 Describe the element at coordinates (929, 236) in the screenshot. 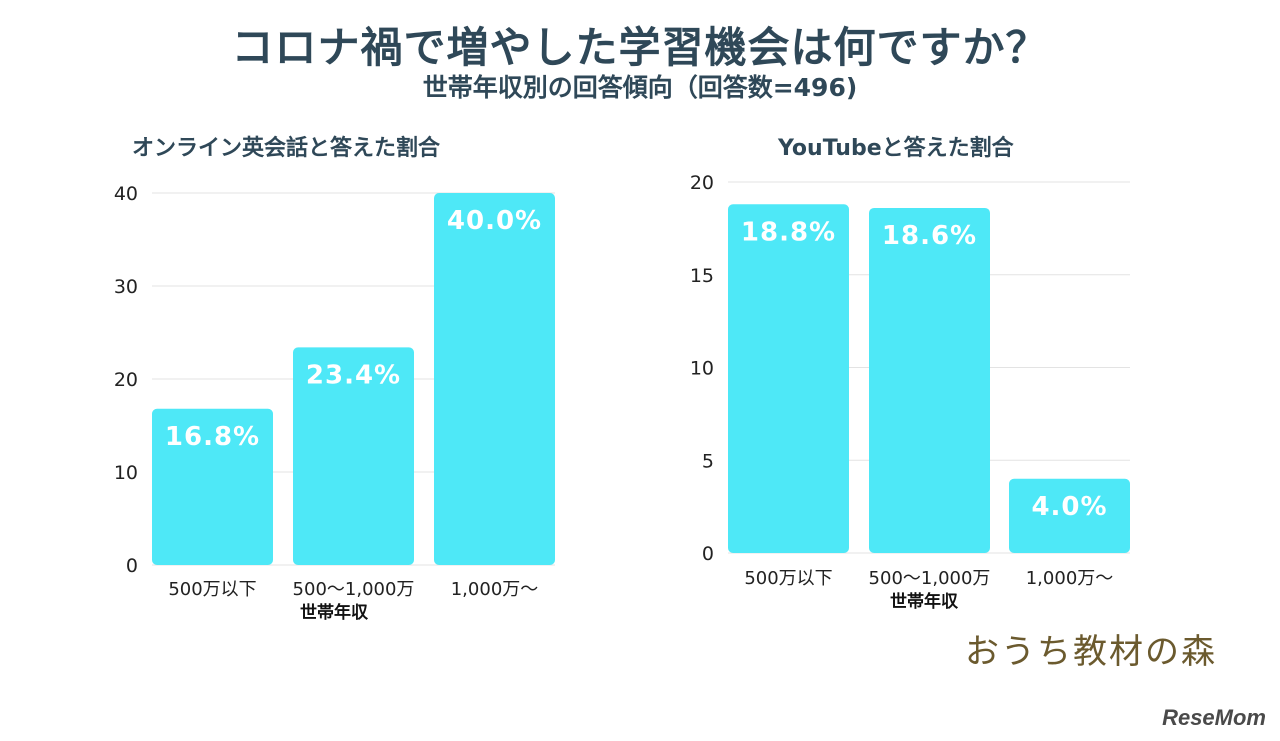

I see `data-label: 18.6%` at that location.